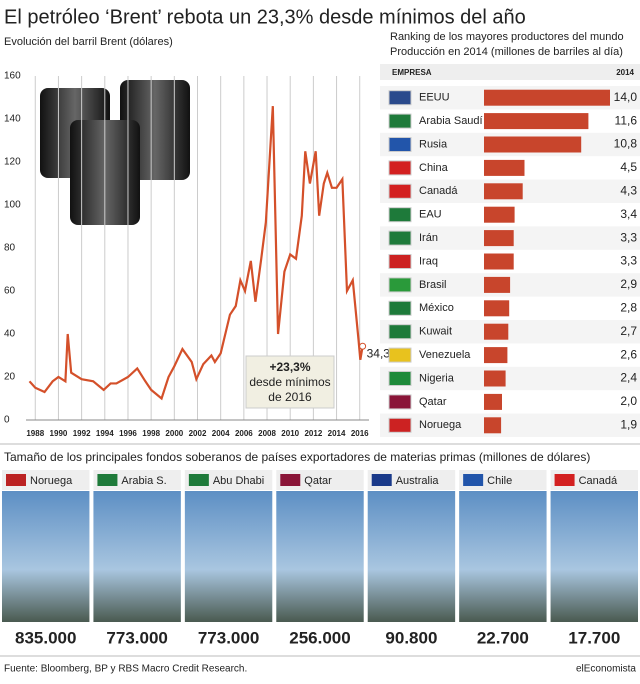  I want to click on fund-name: Abu Dhabi, so click(238, 481).